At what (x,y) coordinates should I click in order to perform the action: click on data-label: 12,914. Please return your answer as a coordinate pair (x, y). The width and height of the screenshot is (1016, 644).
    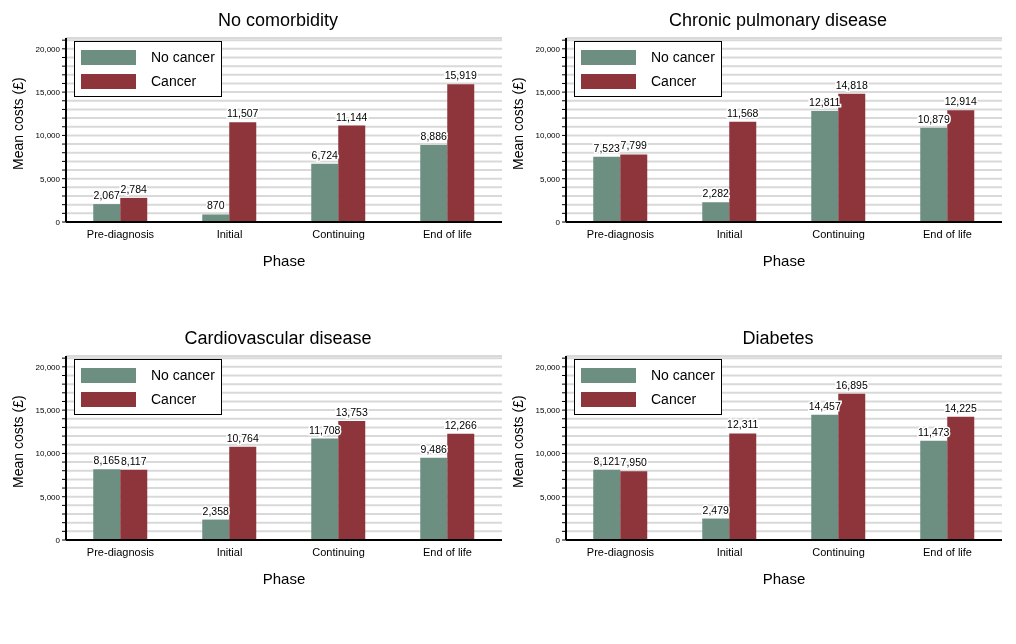
    Looking at the image, I should click on (960, 101).